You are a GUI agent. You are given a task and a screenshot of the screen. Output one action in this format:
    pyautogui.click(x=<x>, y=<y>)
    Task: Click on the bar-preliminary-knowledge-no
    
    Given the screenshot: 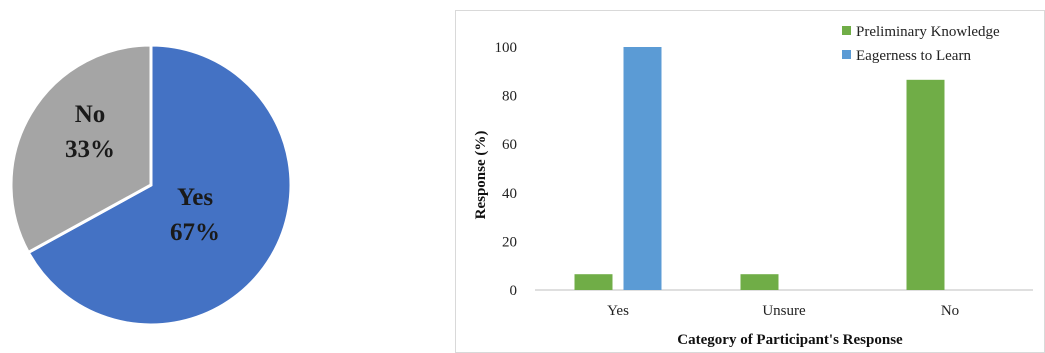 What is the action you would take?
    pyautogui.click(x=925, y=185)
    